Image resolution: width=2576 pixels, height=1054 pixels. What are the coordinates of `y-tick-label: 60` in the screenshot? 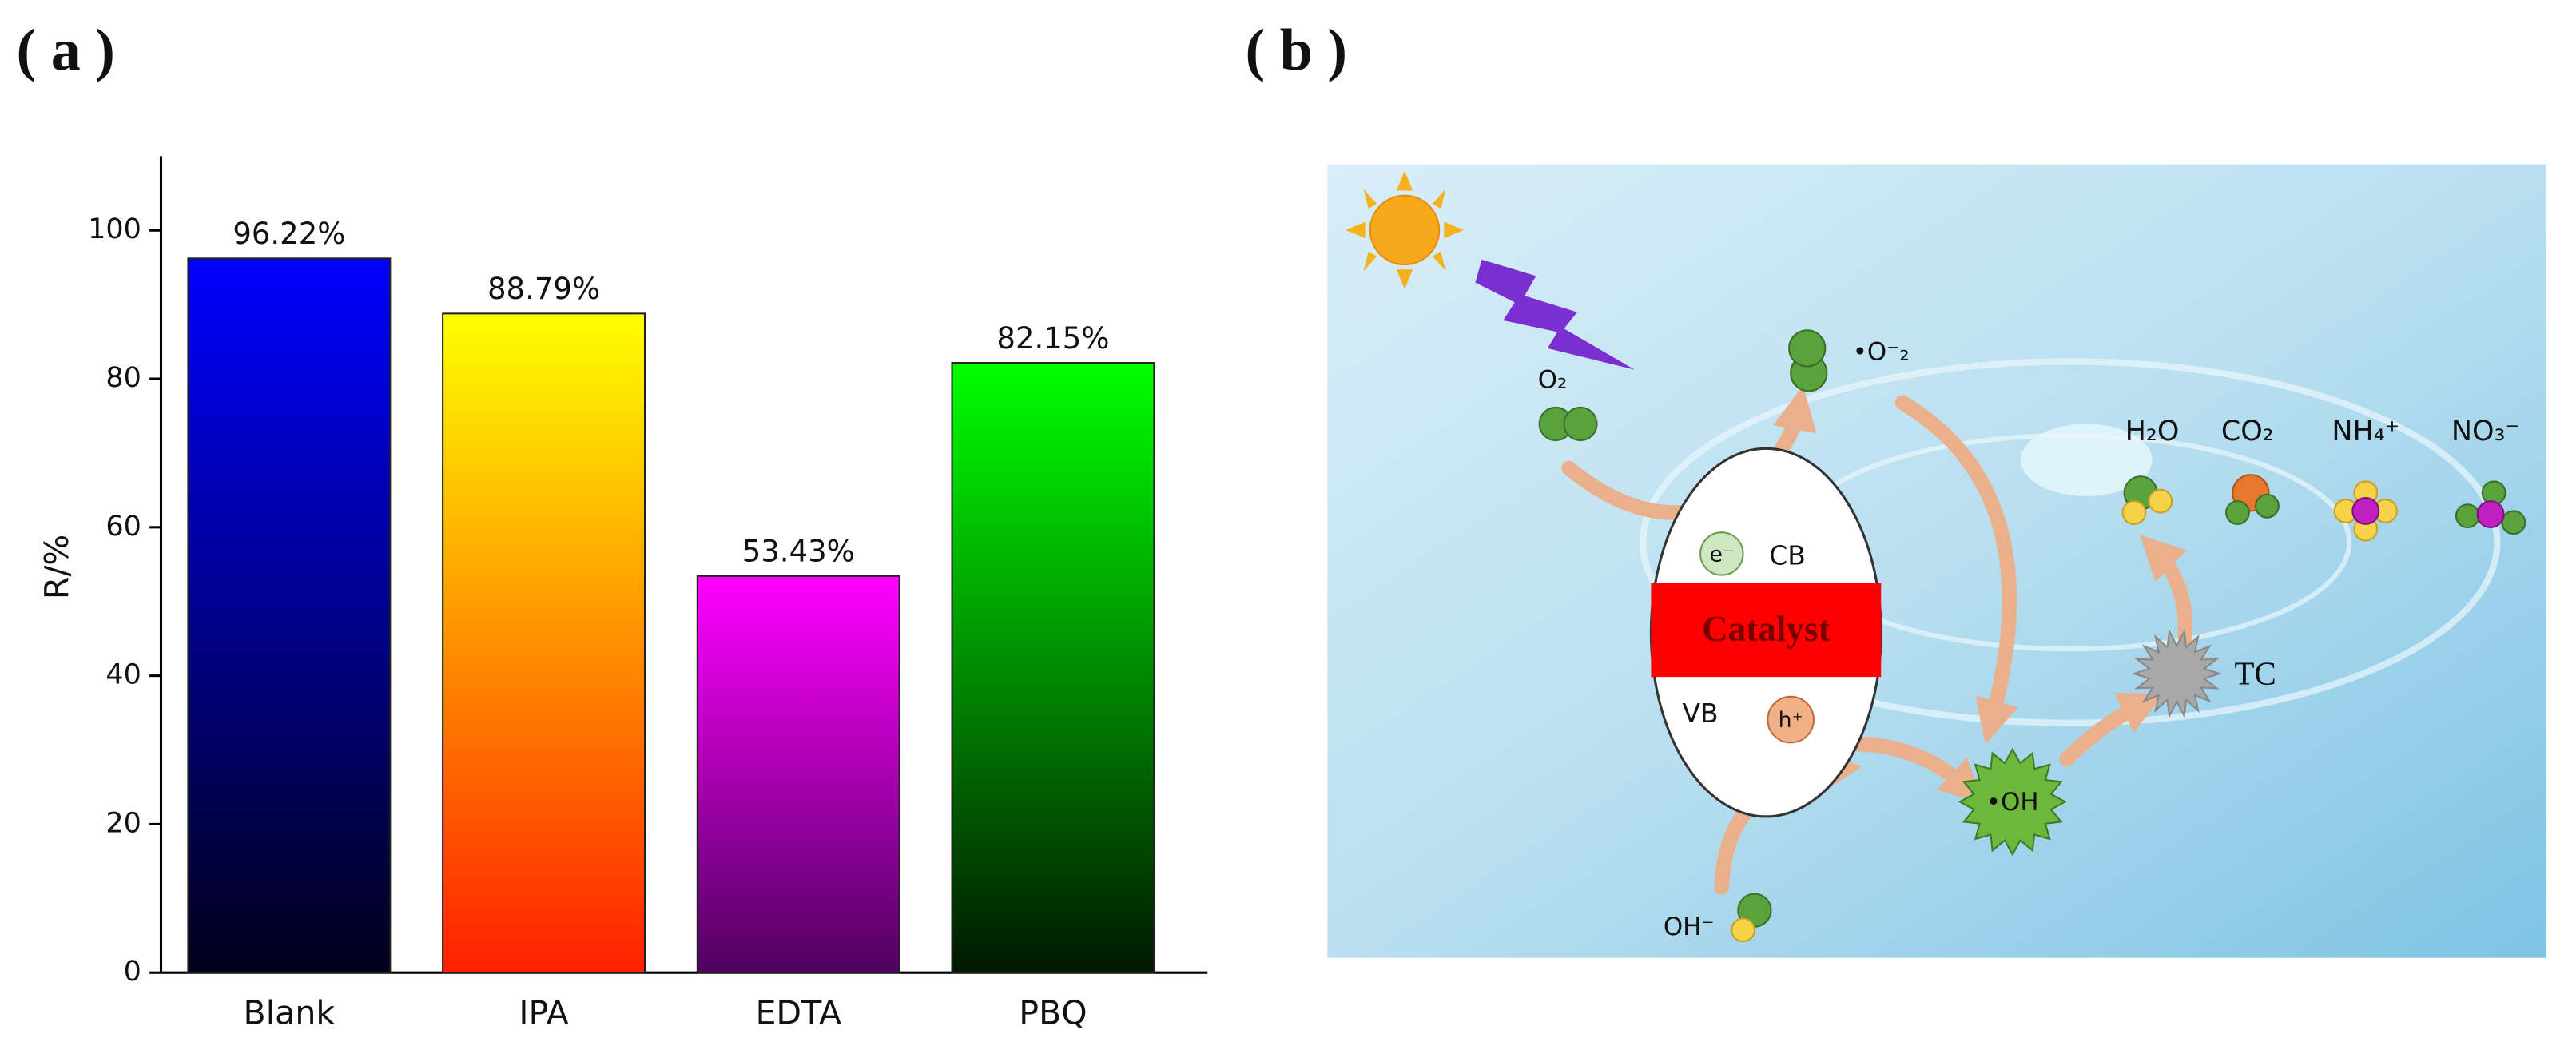 It's located at (123, 527).